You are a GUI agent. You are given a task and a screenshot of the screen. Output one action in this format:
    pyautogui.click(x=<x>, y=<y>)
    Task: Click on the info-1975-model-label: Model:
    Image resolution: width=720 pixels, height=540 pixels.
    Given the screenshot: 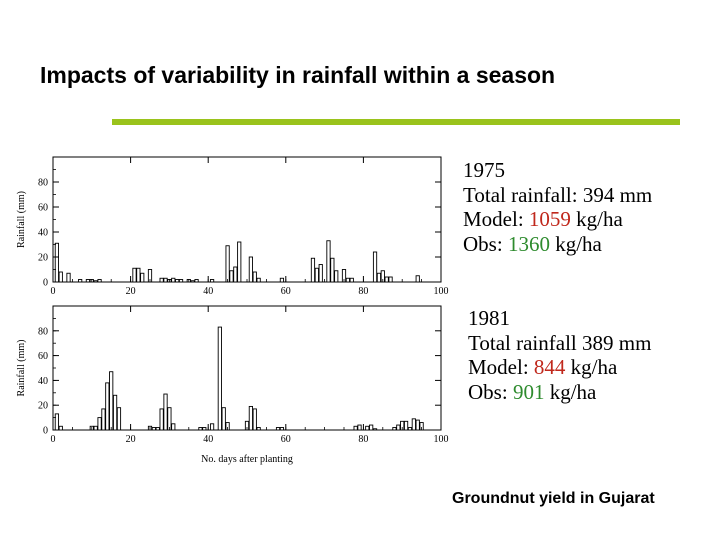 What is the action you would take?
    pyautogui.click(x=493, y=219)
    